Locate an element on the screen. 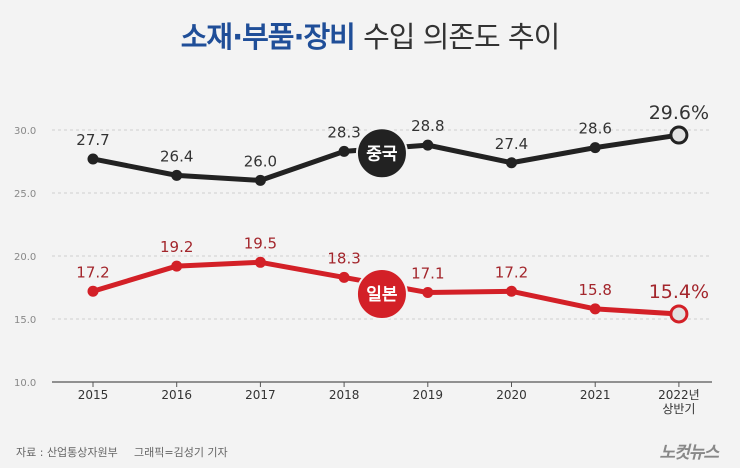 The image size is (740, 468). x-tick-label: 2018 is located at coordinates (344, 395).